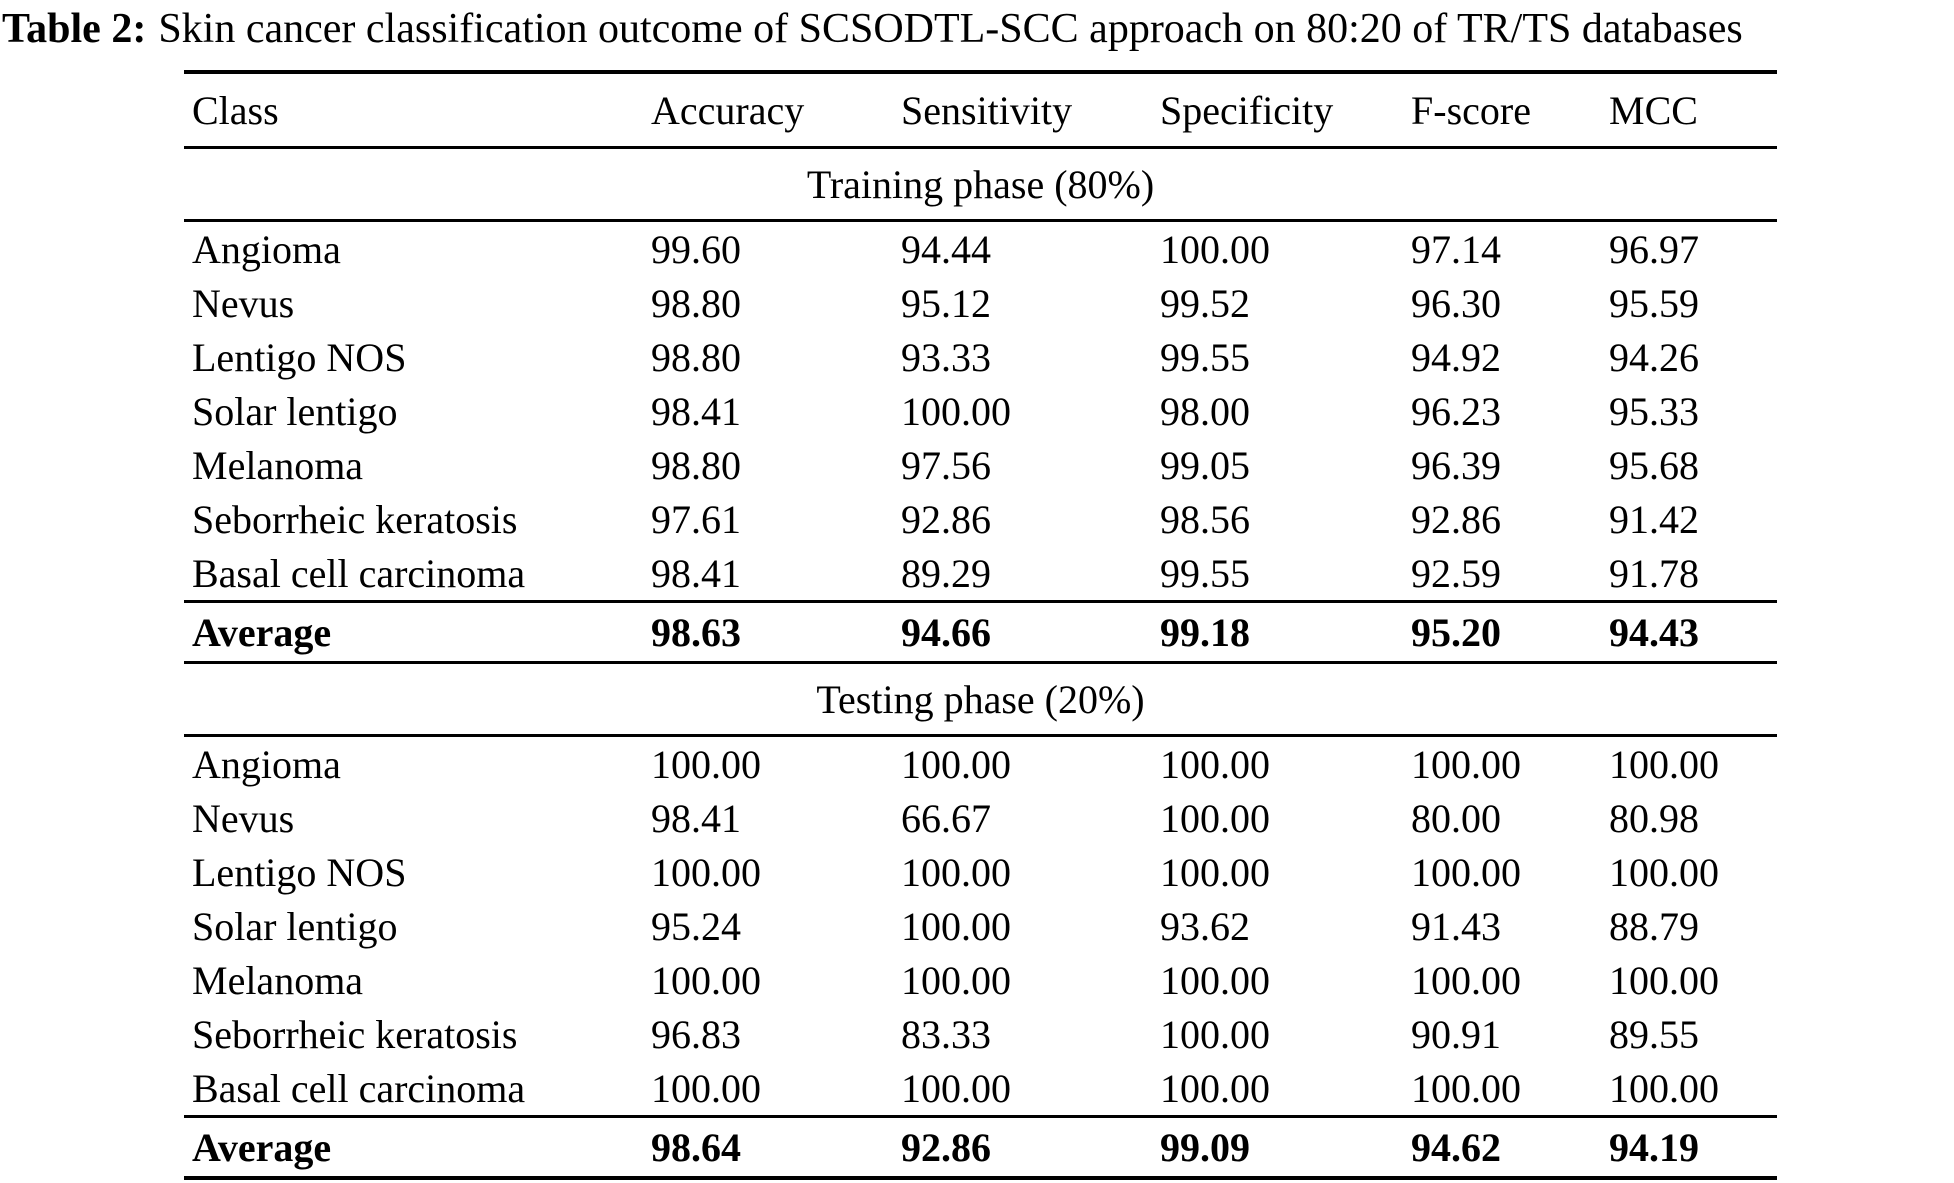 This screenshot has height=1183, width=1954. I want to click on average-row: Average 98.64 92.86 99.09 94.62 94.19, so click(980, 1147).